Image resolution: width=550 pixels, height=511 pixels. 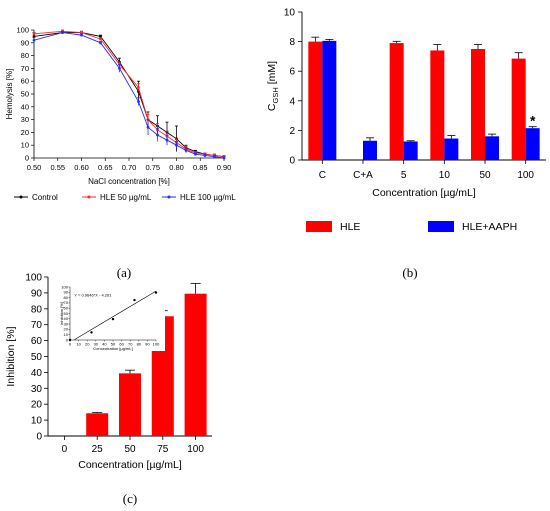 What do you see at coordinates (126, 197) in the screenshot?
I see `legend-label: HLE 50 µg/mL` at bounding box center [126, 197].